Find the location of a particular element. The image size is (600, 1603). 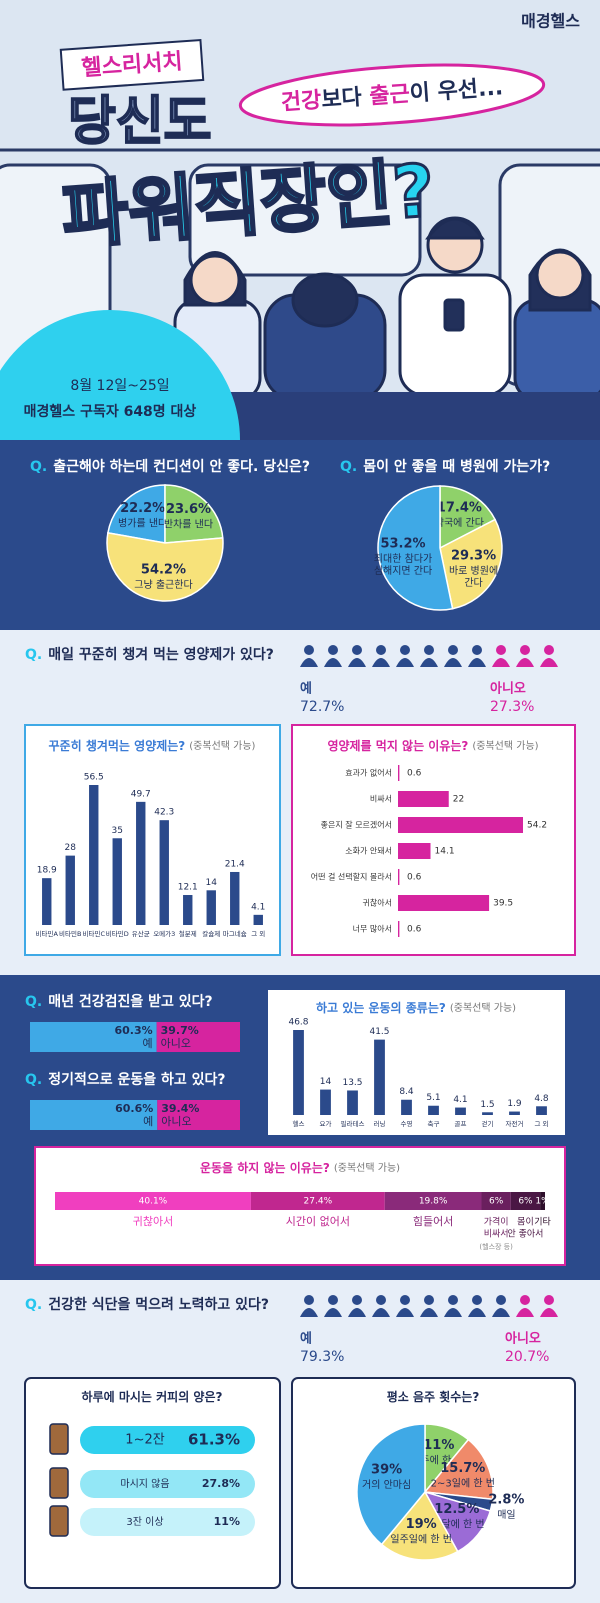

pill is located at coordinates (167, 1522).